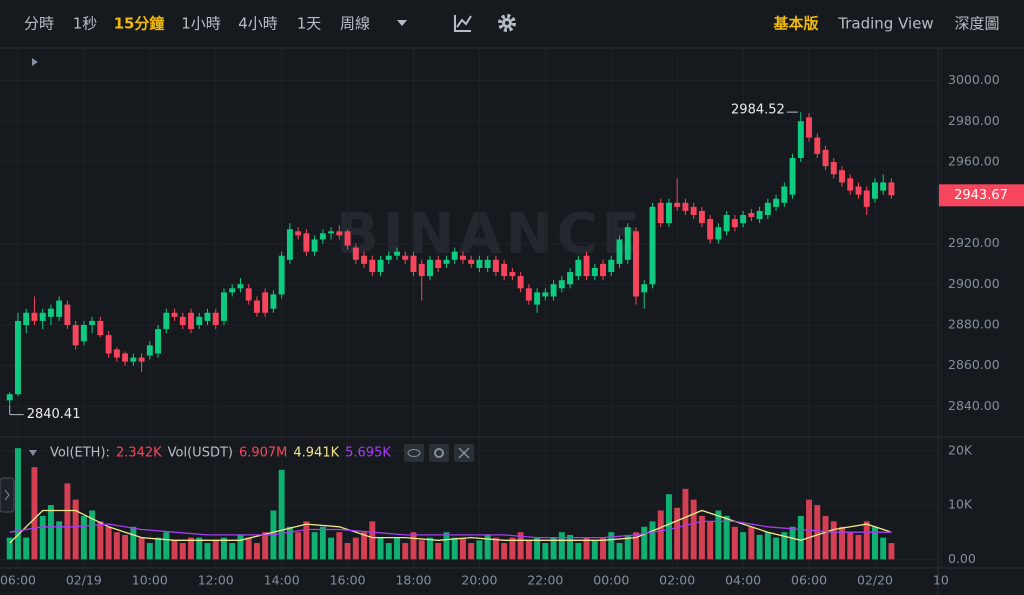  Describe the element at coordinates (39, 24) in the screenshot. I see `interval-tab: 分時` at that location.